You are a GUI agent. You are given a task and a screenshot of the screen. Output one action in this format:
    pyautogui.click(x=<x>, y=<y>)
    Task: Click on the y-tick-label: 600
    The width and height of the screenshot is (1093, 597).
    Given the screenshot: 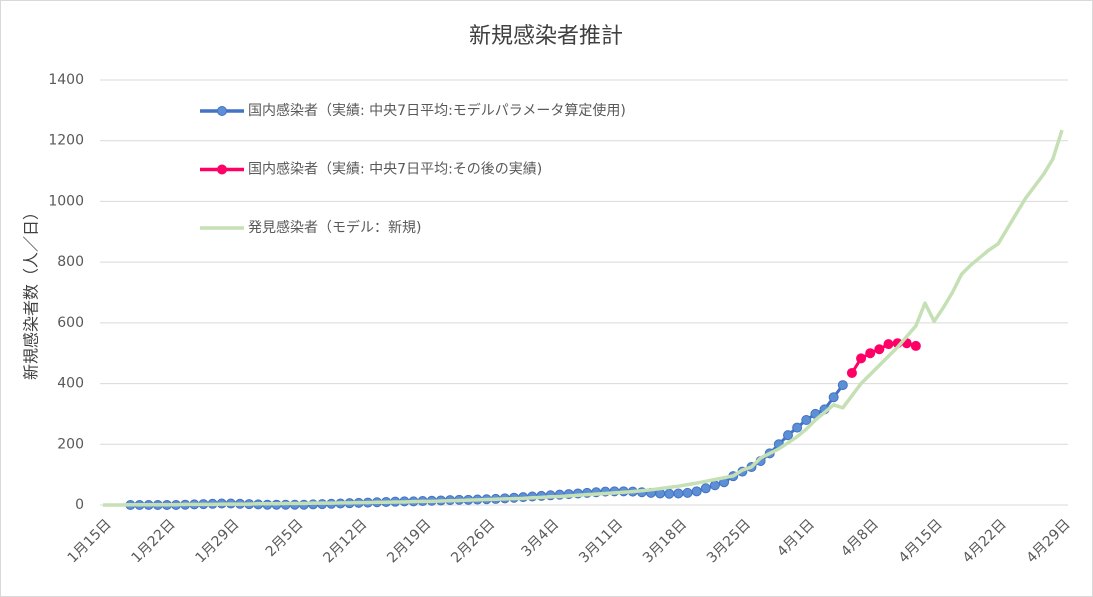 What is the action you would take?
    pyautogui.click(x=70, y=323)
    